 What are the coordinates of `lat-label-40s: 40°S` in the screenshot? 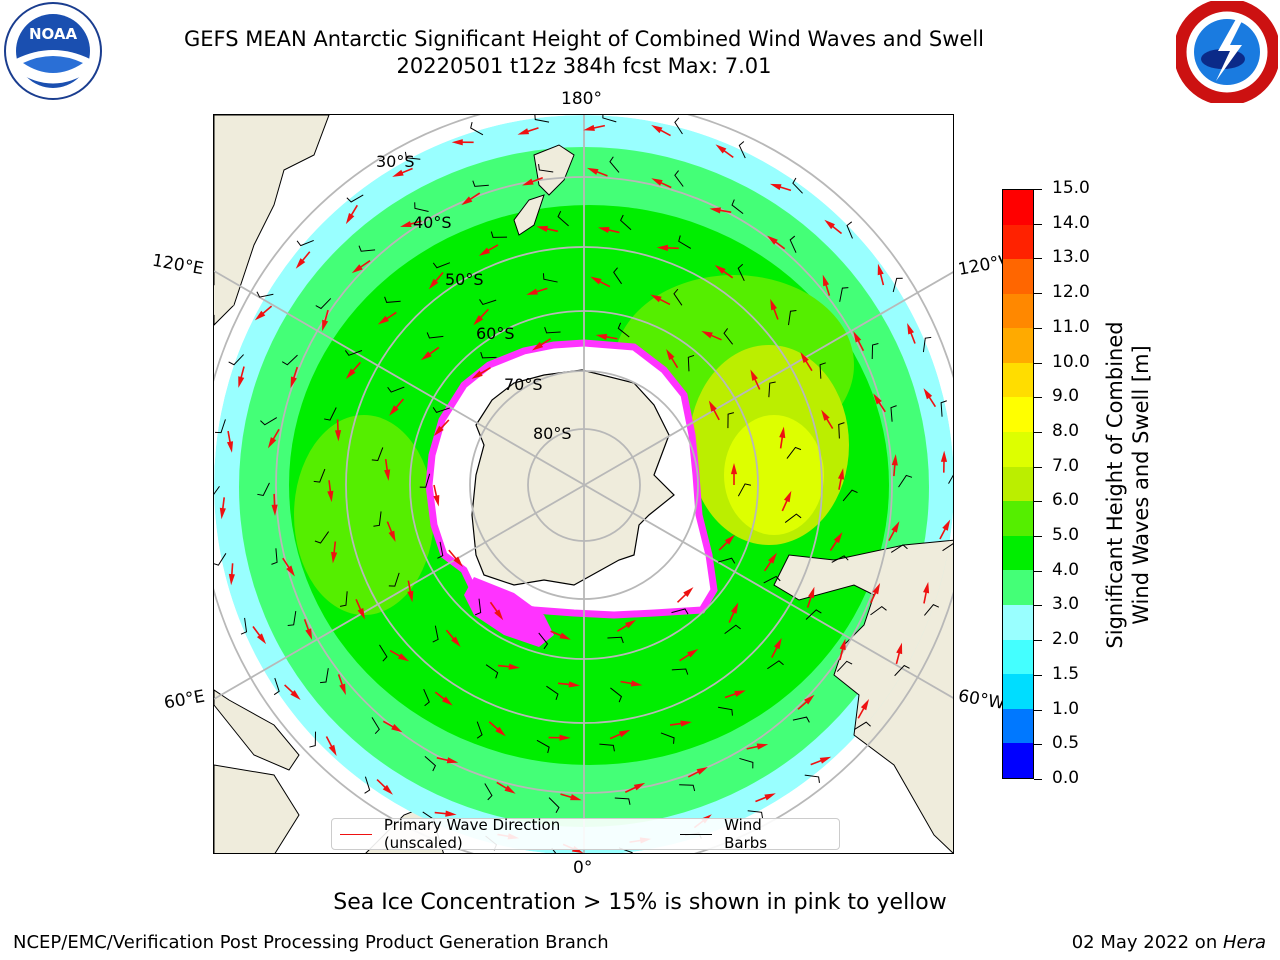 It's located at (432, 222).